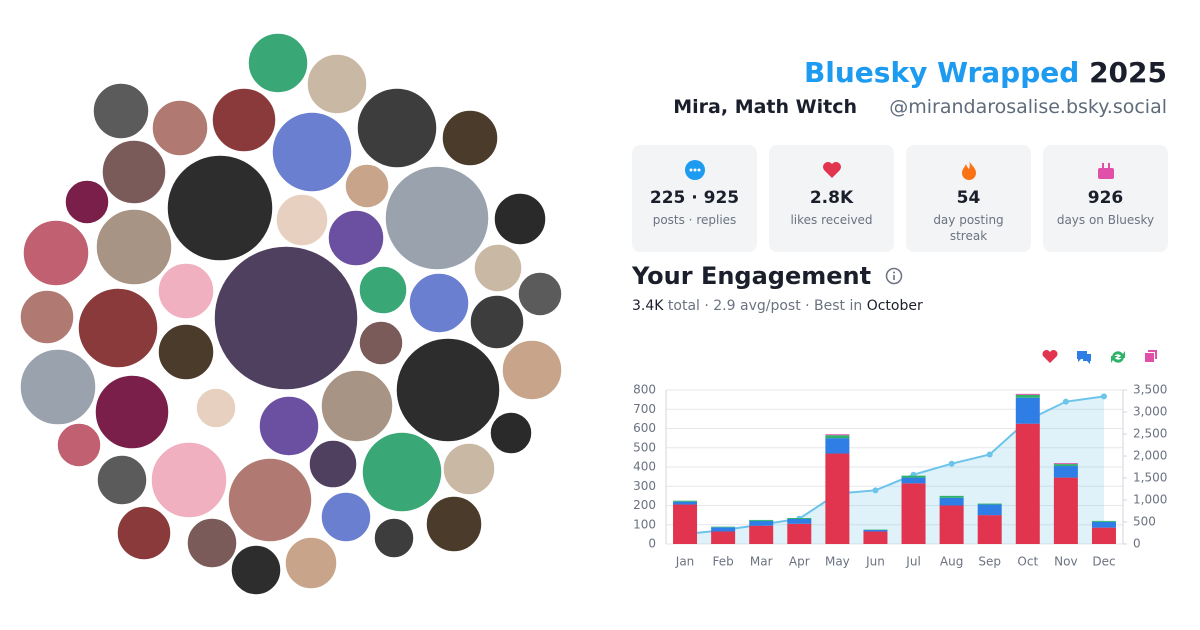 This screenshot has height=630, width=1200. Describe the element at coordinates (894, 276) in the screenshot. I see `info-icon` at that location.